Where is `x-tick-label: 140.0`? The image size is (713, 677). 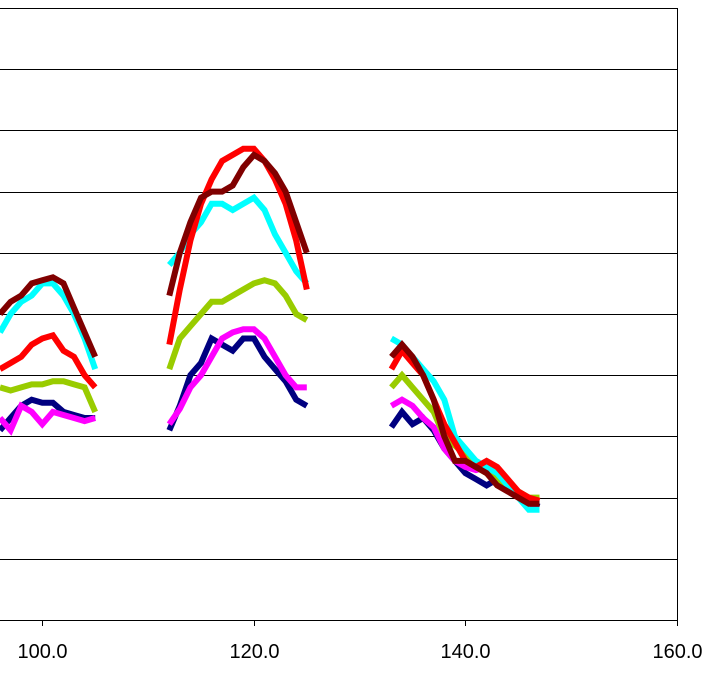 x-tick-label: 140.0 is located at coordinates (465, 652).